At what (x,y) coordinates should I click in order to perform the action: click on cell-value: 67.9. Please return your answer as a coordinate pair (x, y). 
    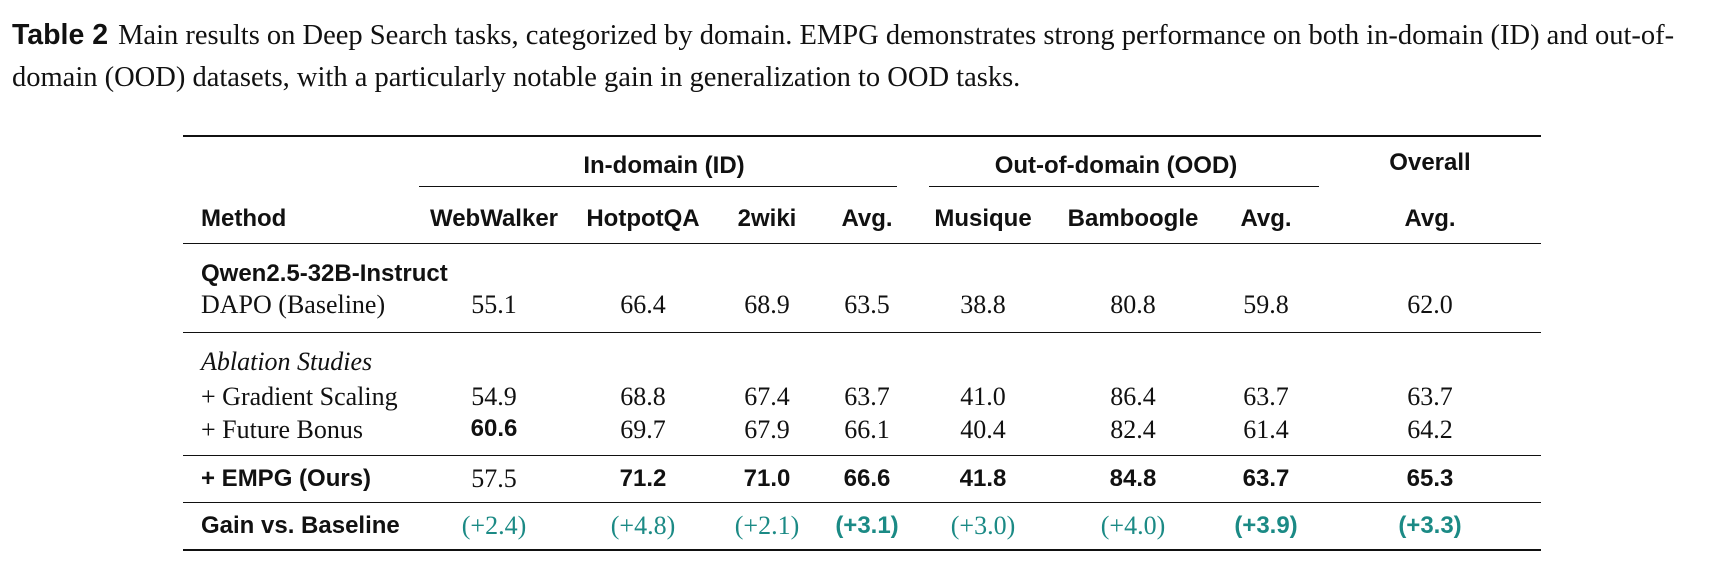
    Looking at the image, I should click on (767, 435).